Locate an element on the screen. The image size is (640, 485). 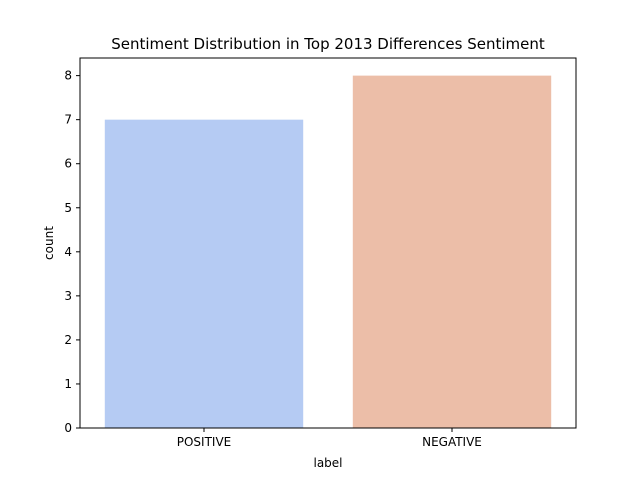
y-tick-label: 0 is located at coordinates (68, 428).